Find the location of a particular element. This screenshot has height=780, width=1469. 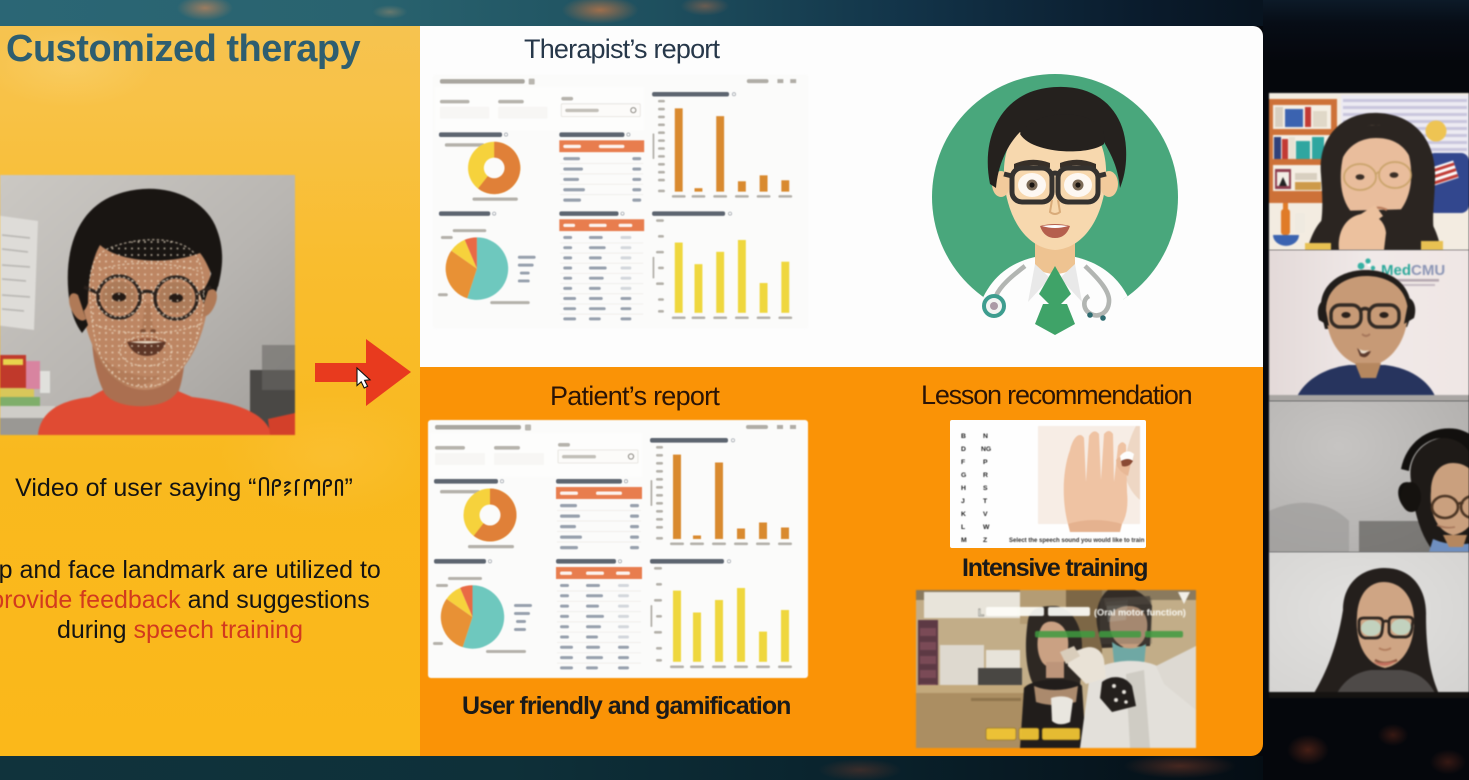

svg-text: N is located at coordinates (985, 436).